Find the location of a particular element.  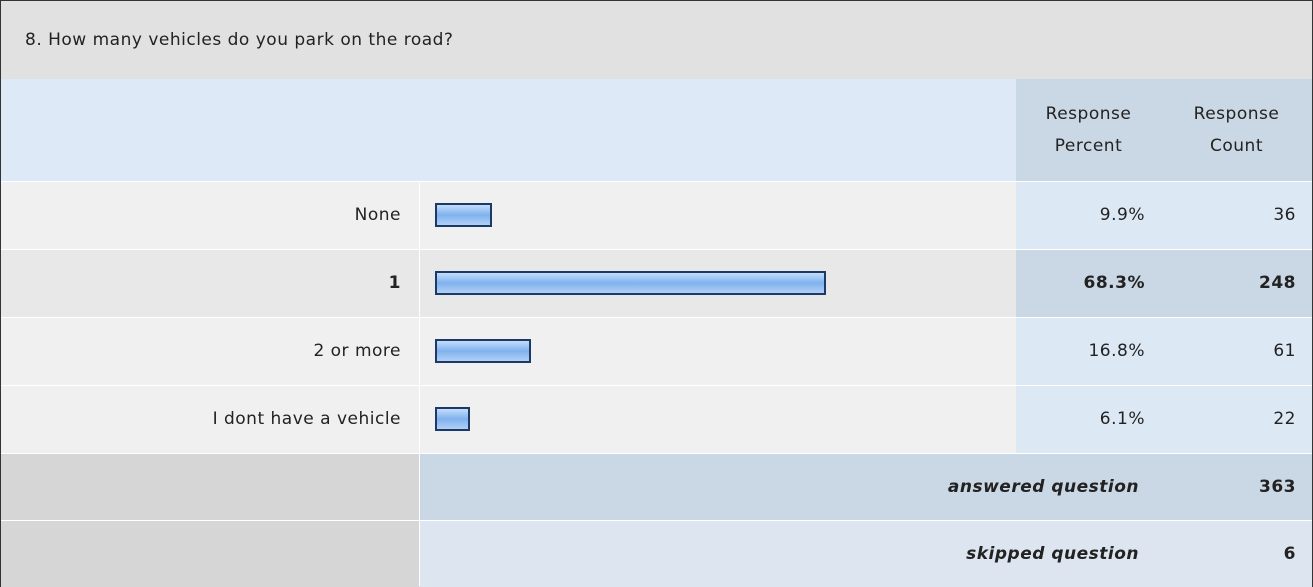

footer-value: 6 is located at coordinates (1236, 553).